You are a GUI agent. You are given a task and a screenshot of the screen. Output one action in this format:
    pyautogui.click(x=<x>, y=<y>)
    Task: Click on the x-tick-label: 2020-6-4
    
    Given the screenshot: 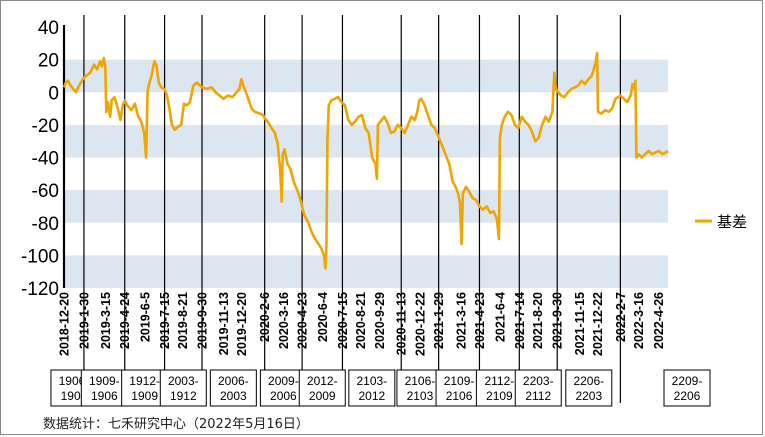 What is the action you would take?
    pyautogui.click(x=323, y=317)
    